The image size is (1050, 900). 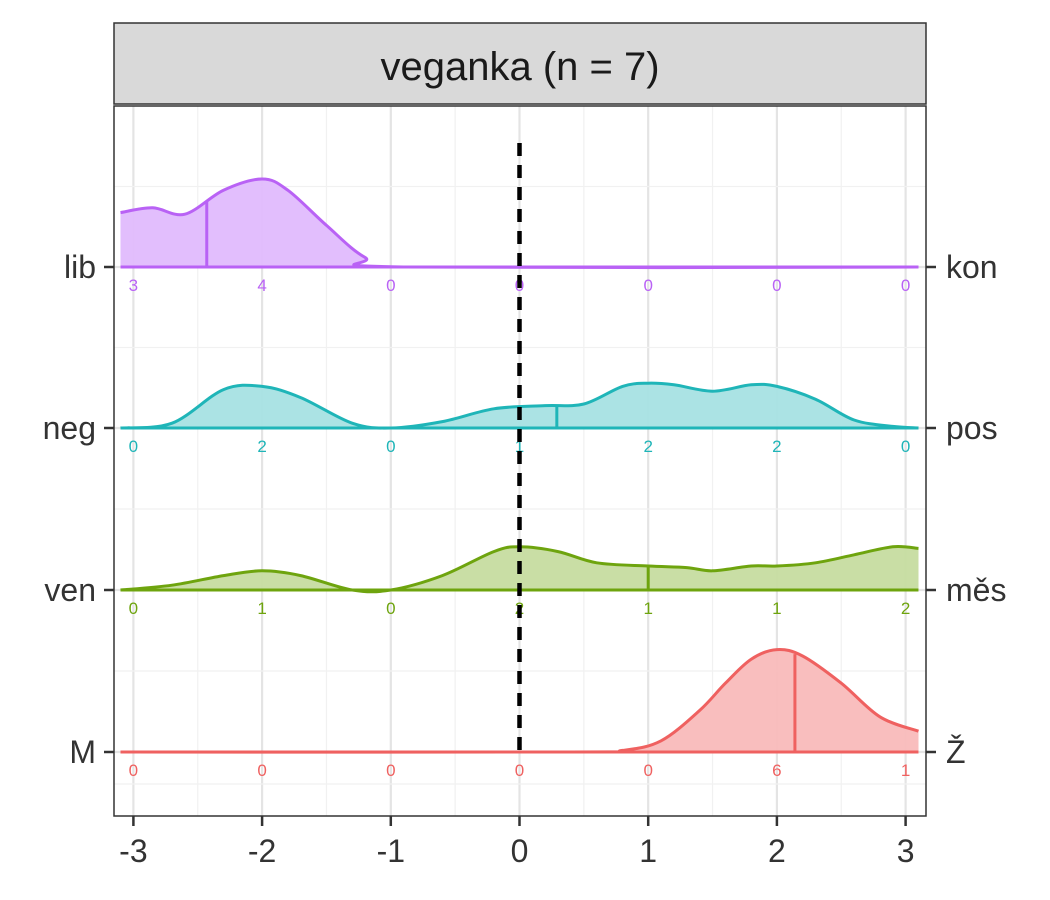 I want to click on chart-title: veganka (n = 7), so click(x=519, y=67).